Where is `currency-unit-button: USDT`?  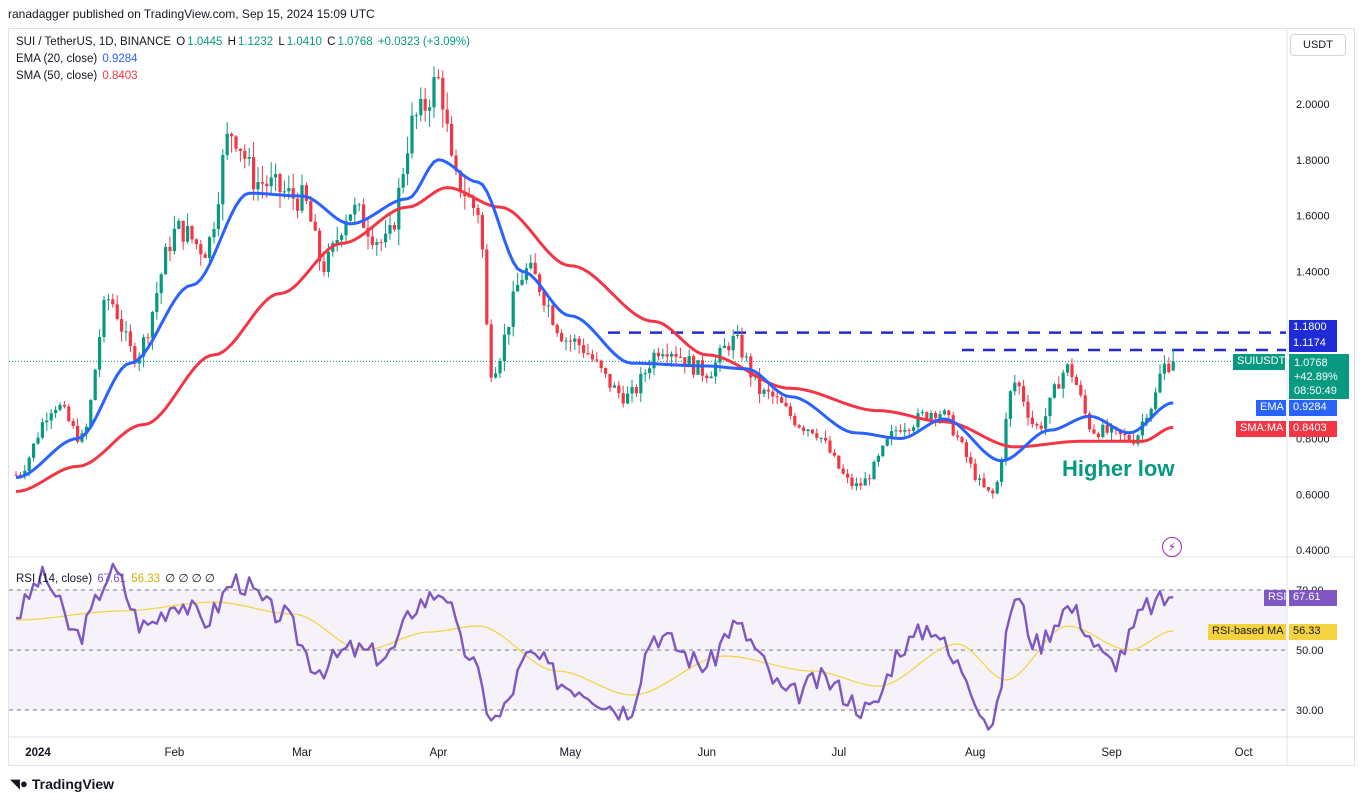
currency-unit-button: USDT is located at coordinates (1318, 45).